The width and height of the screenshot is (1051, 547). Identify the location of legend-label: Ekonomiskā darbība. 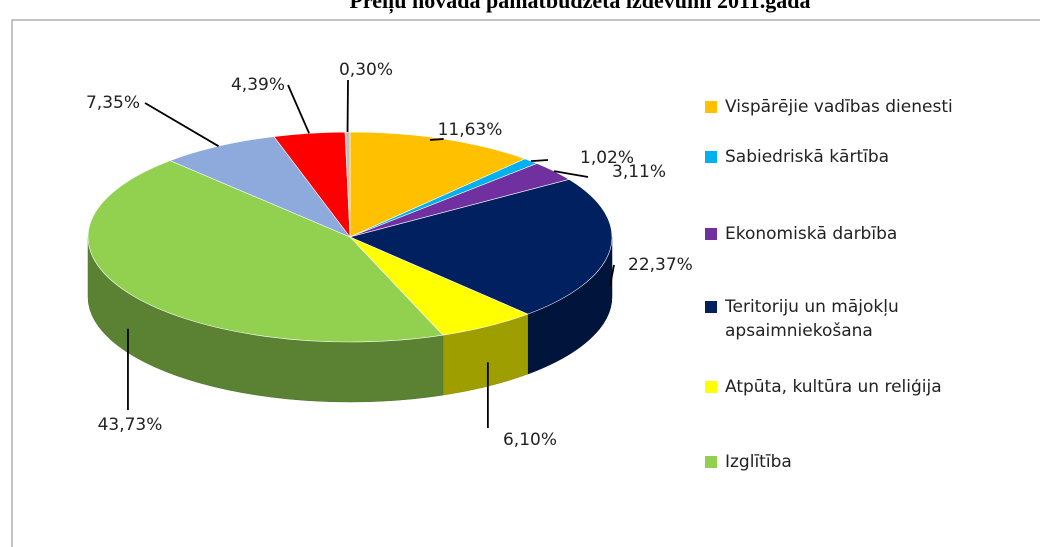
(811, 234).